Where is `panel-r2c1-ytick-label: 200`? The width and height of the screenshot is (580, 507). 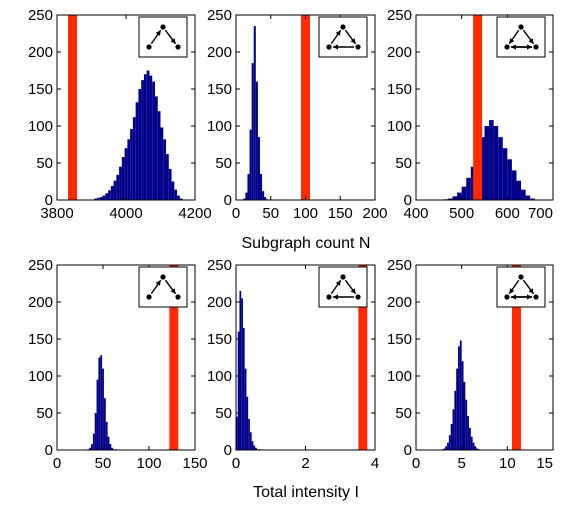 panel-r2c1-ytick-label: 200 is located at coordinates (40, 302).